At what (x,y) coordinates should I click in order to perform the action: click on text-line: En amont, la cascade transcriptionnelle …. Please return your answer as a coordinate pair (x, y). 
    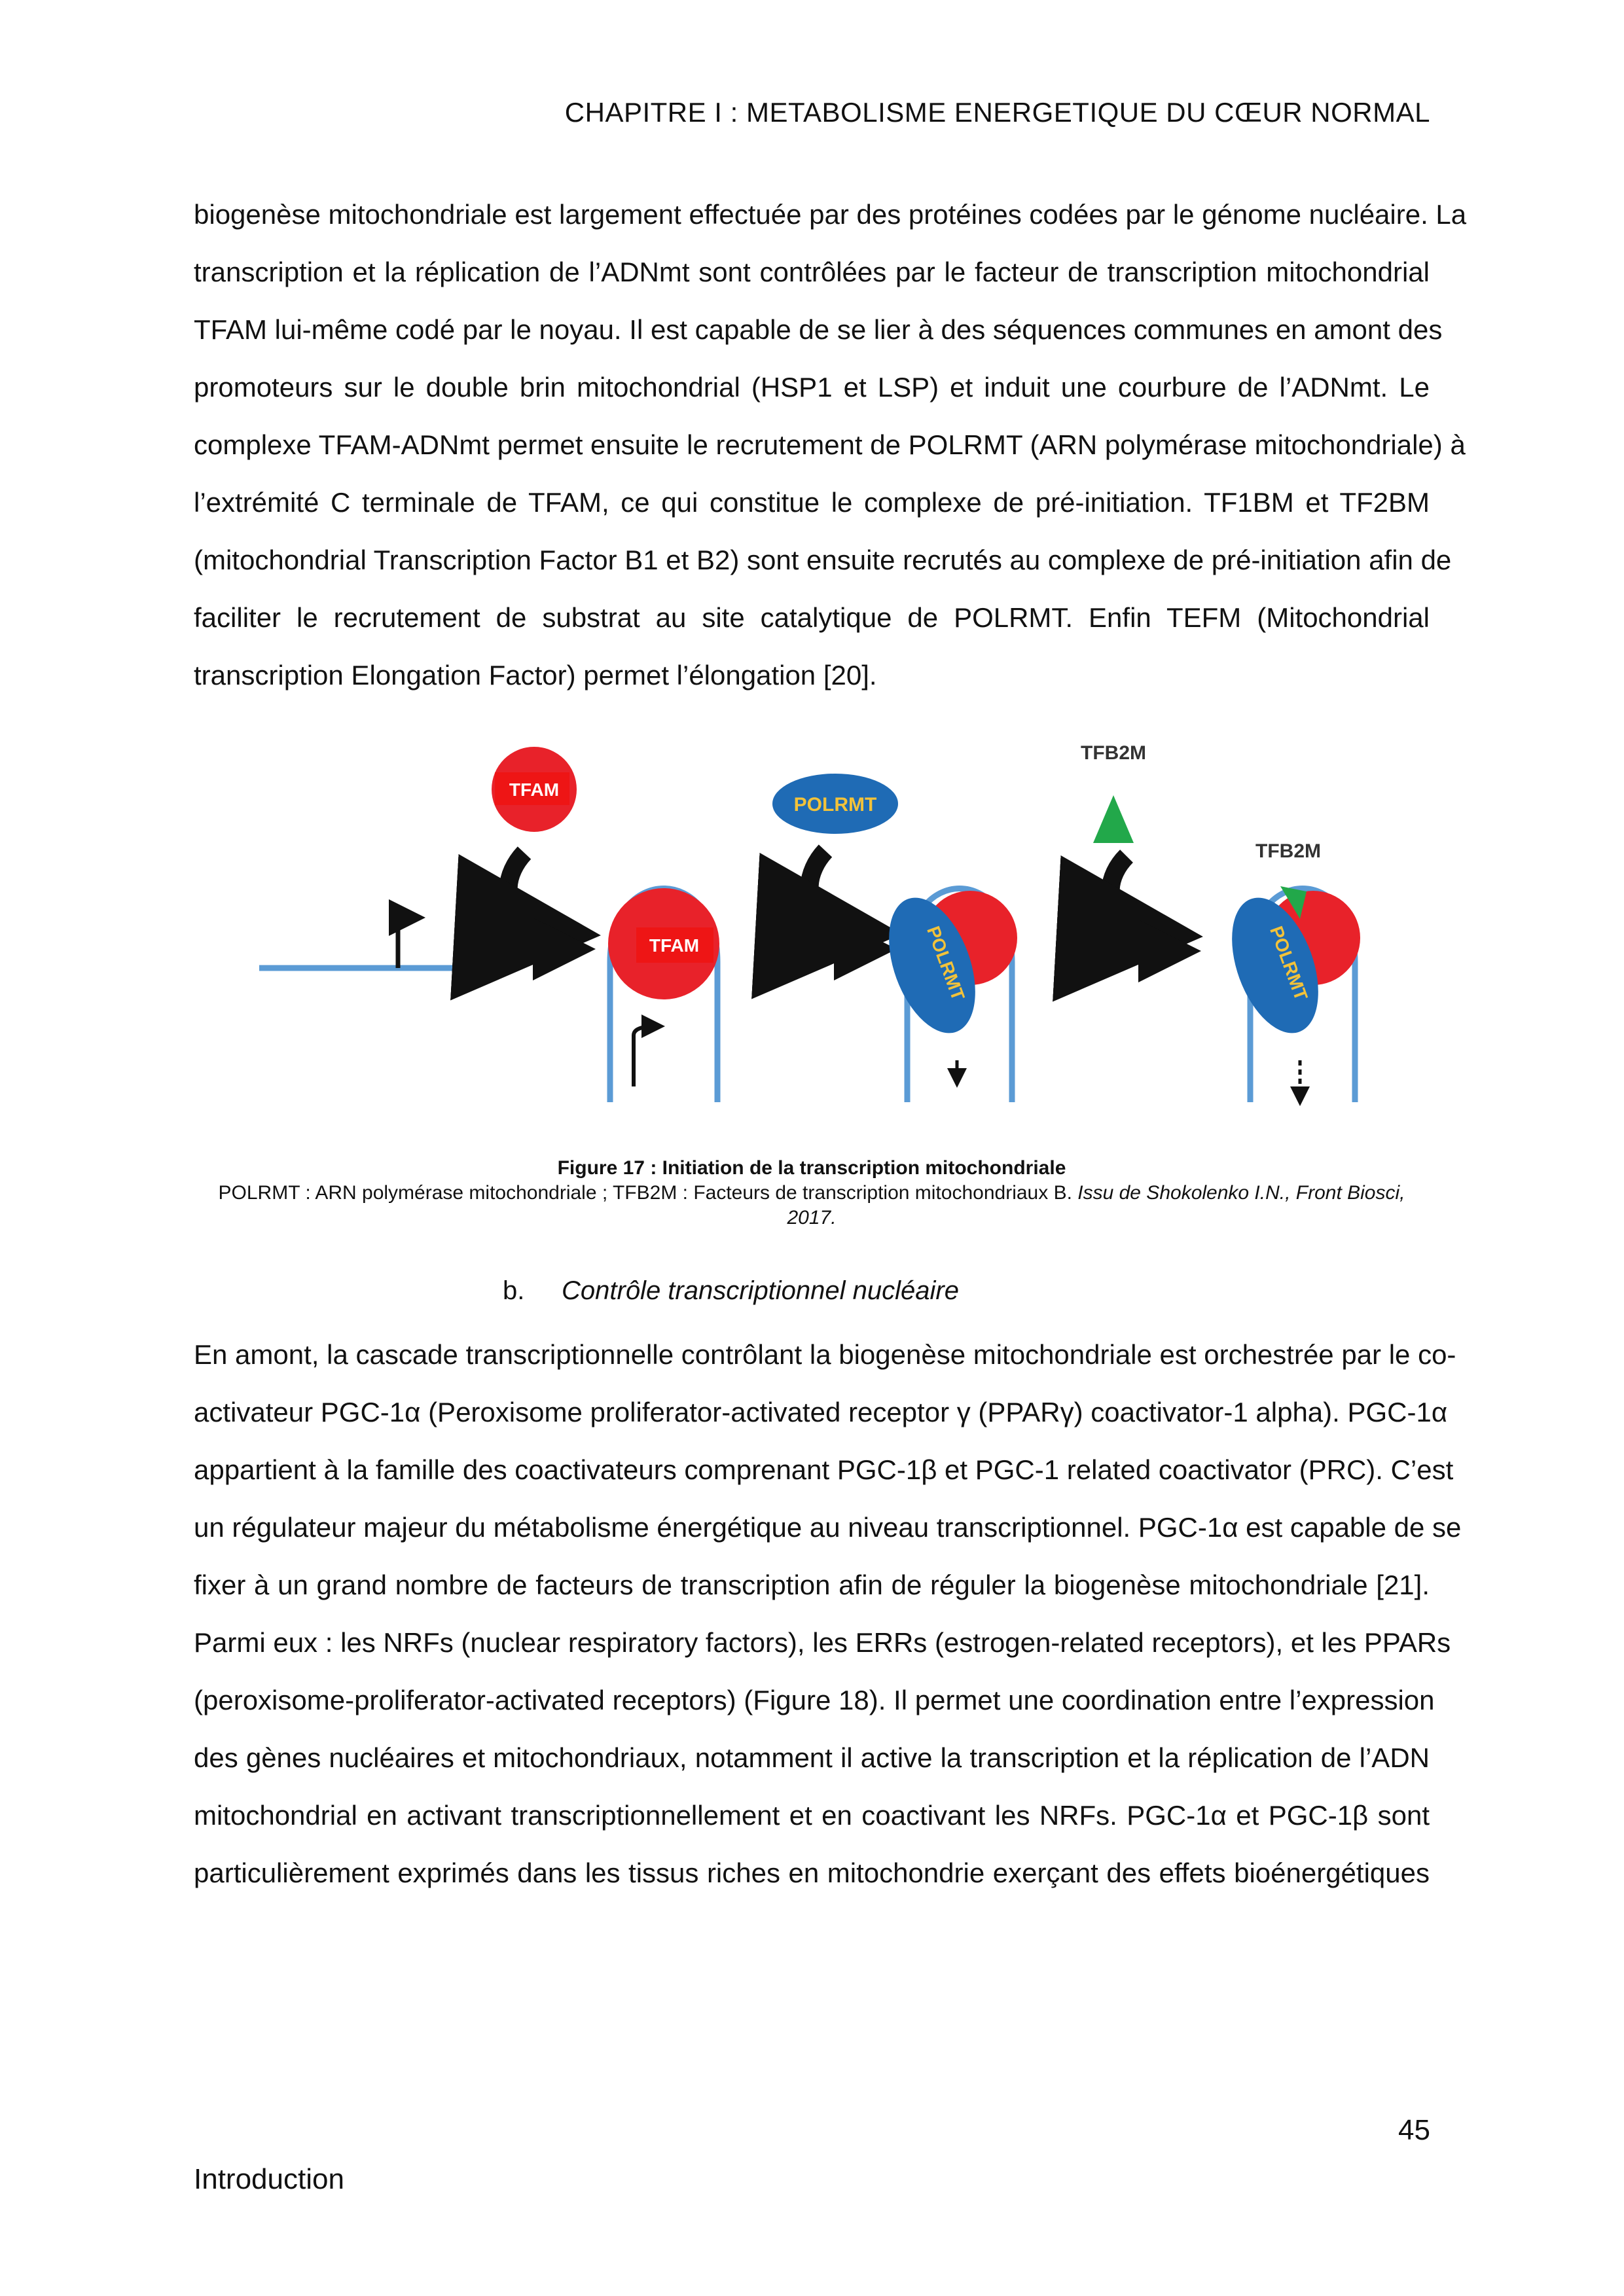
    Looking at the image, I should click on (825, 1354).